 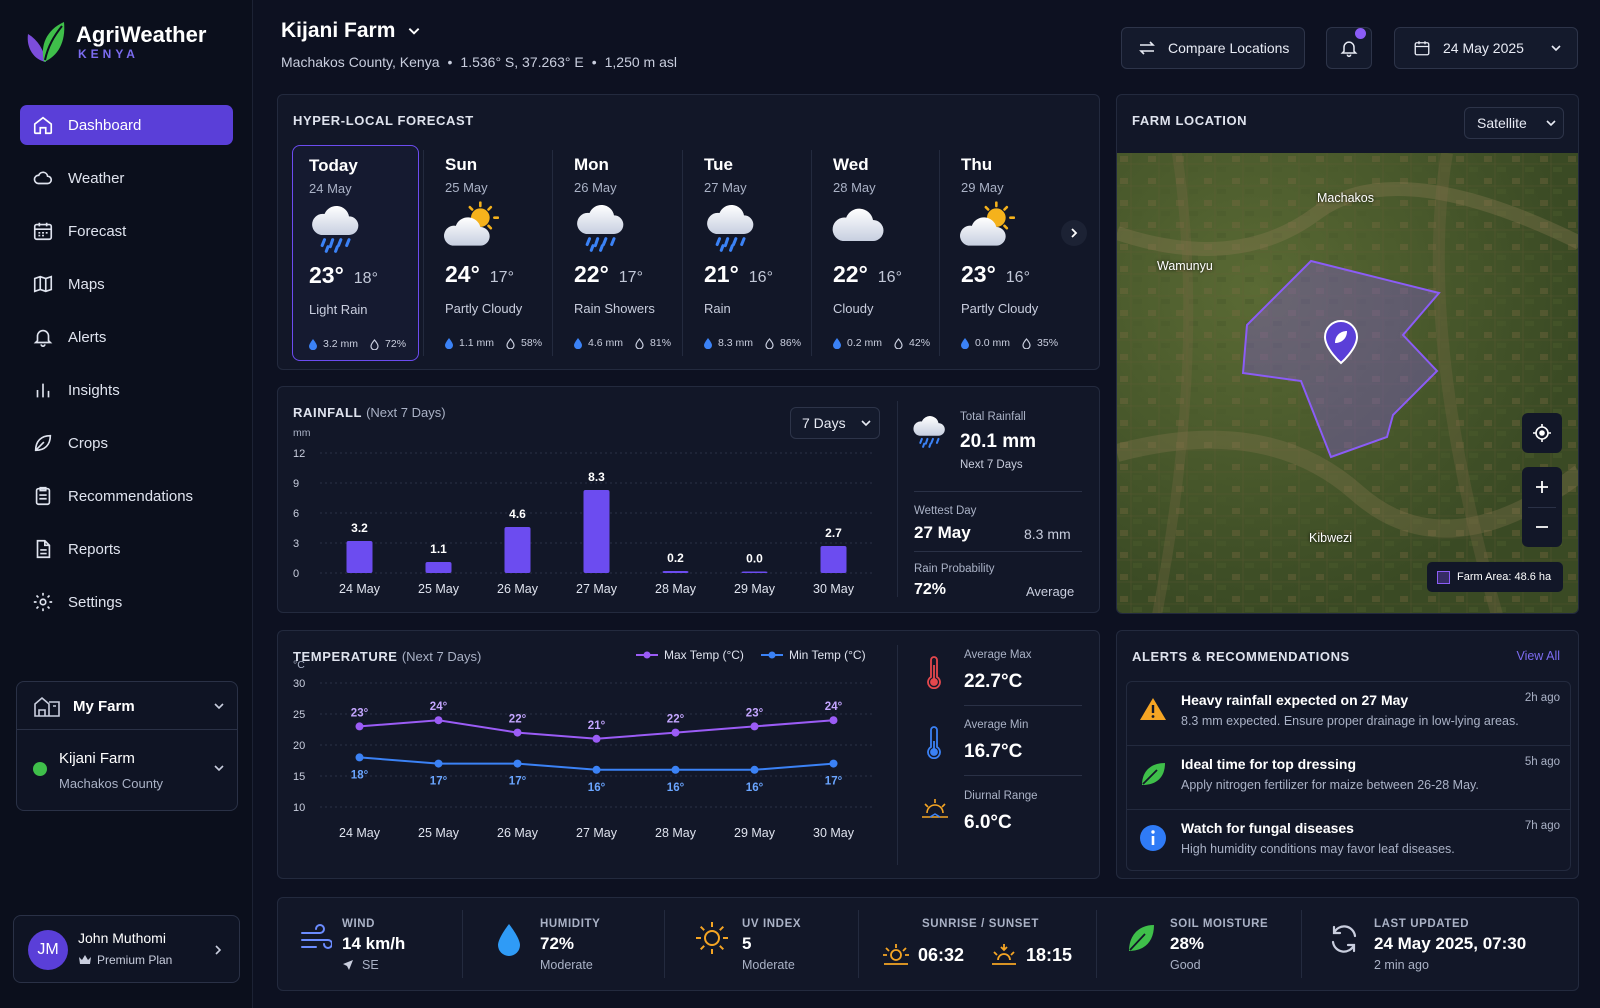 I want to click on zoom-out-icon, so click(x=1542, y=527).